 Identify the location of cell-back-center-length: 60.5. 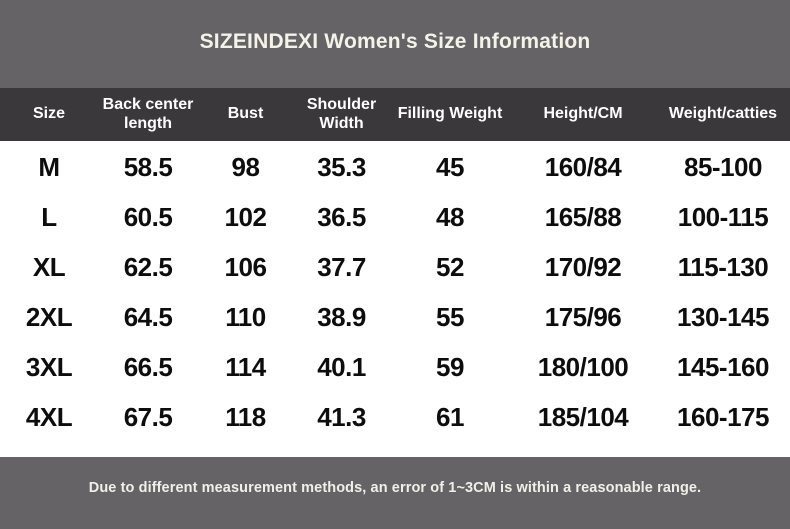
(148, 216).